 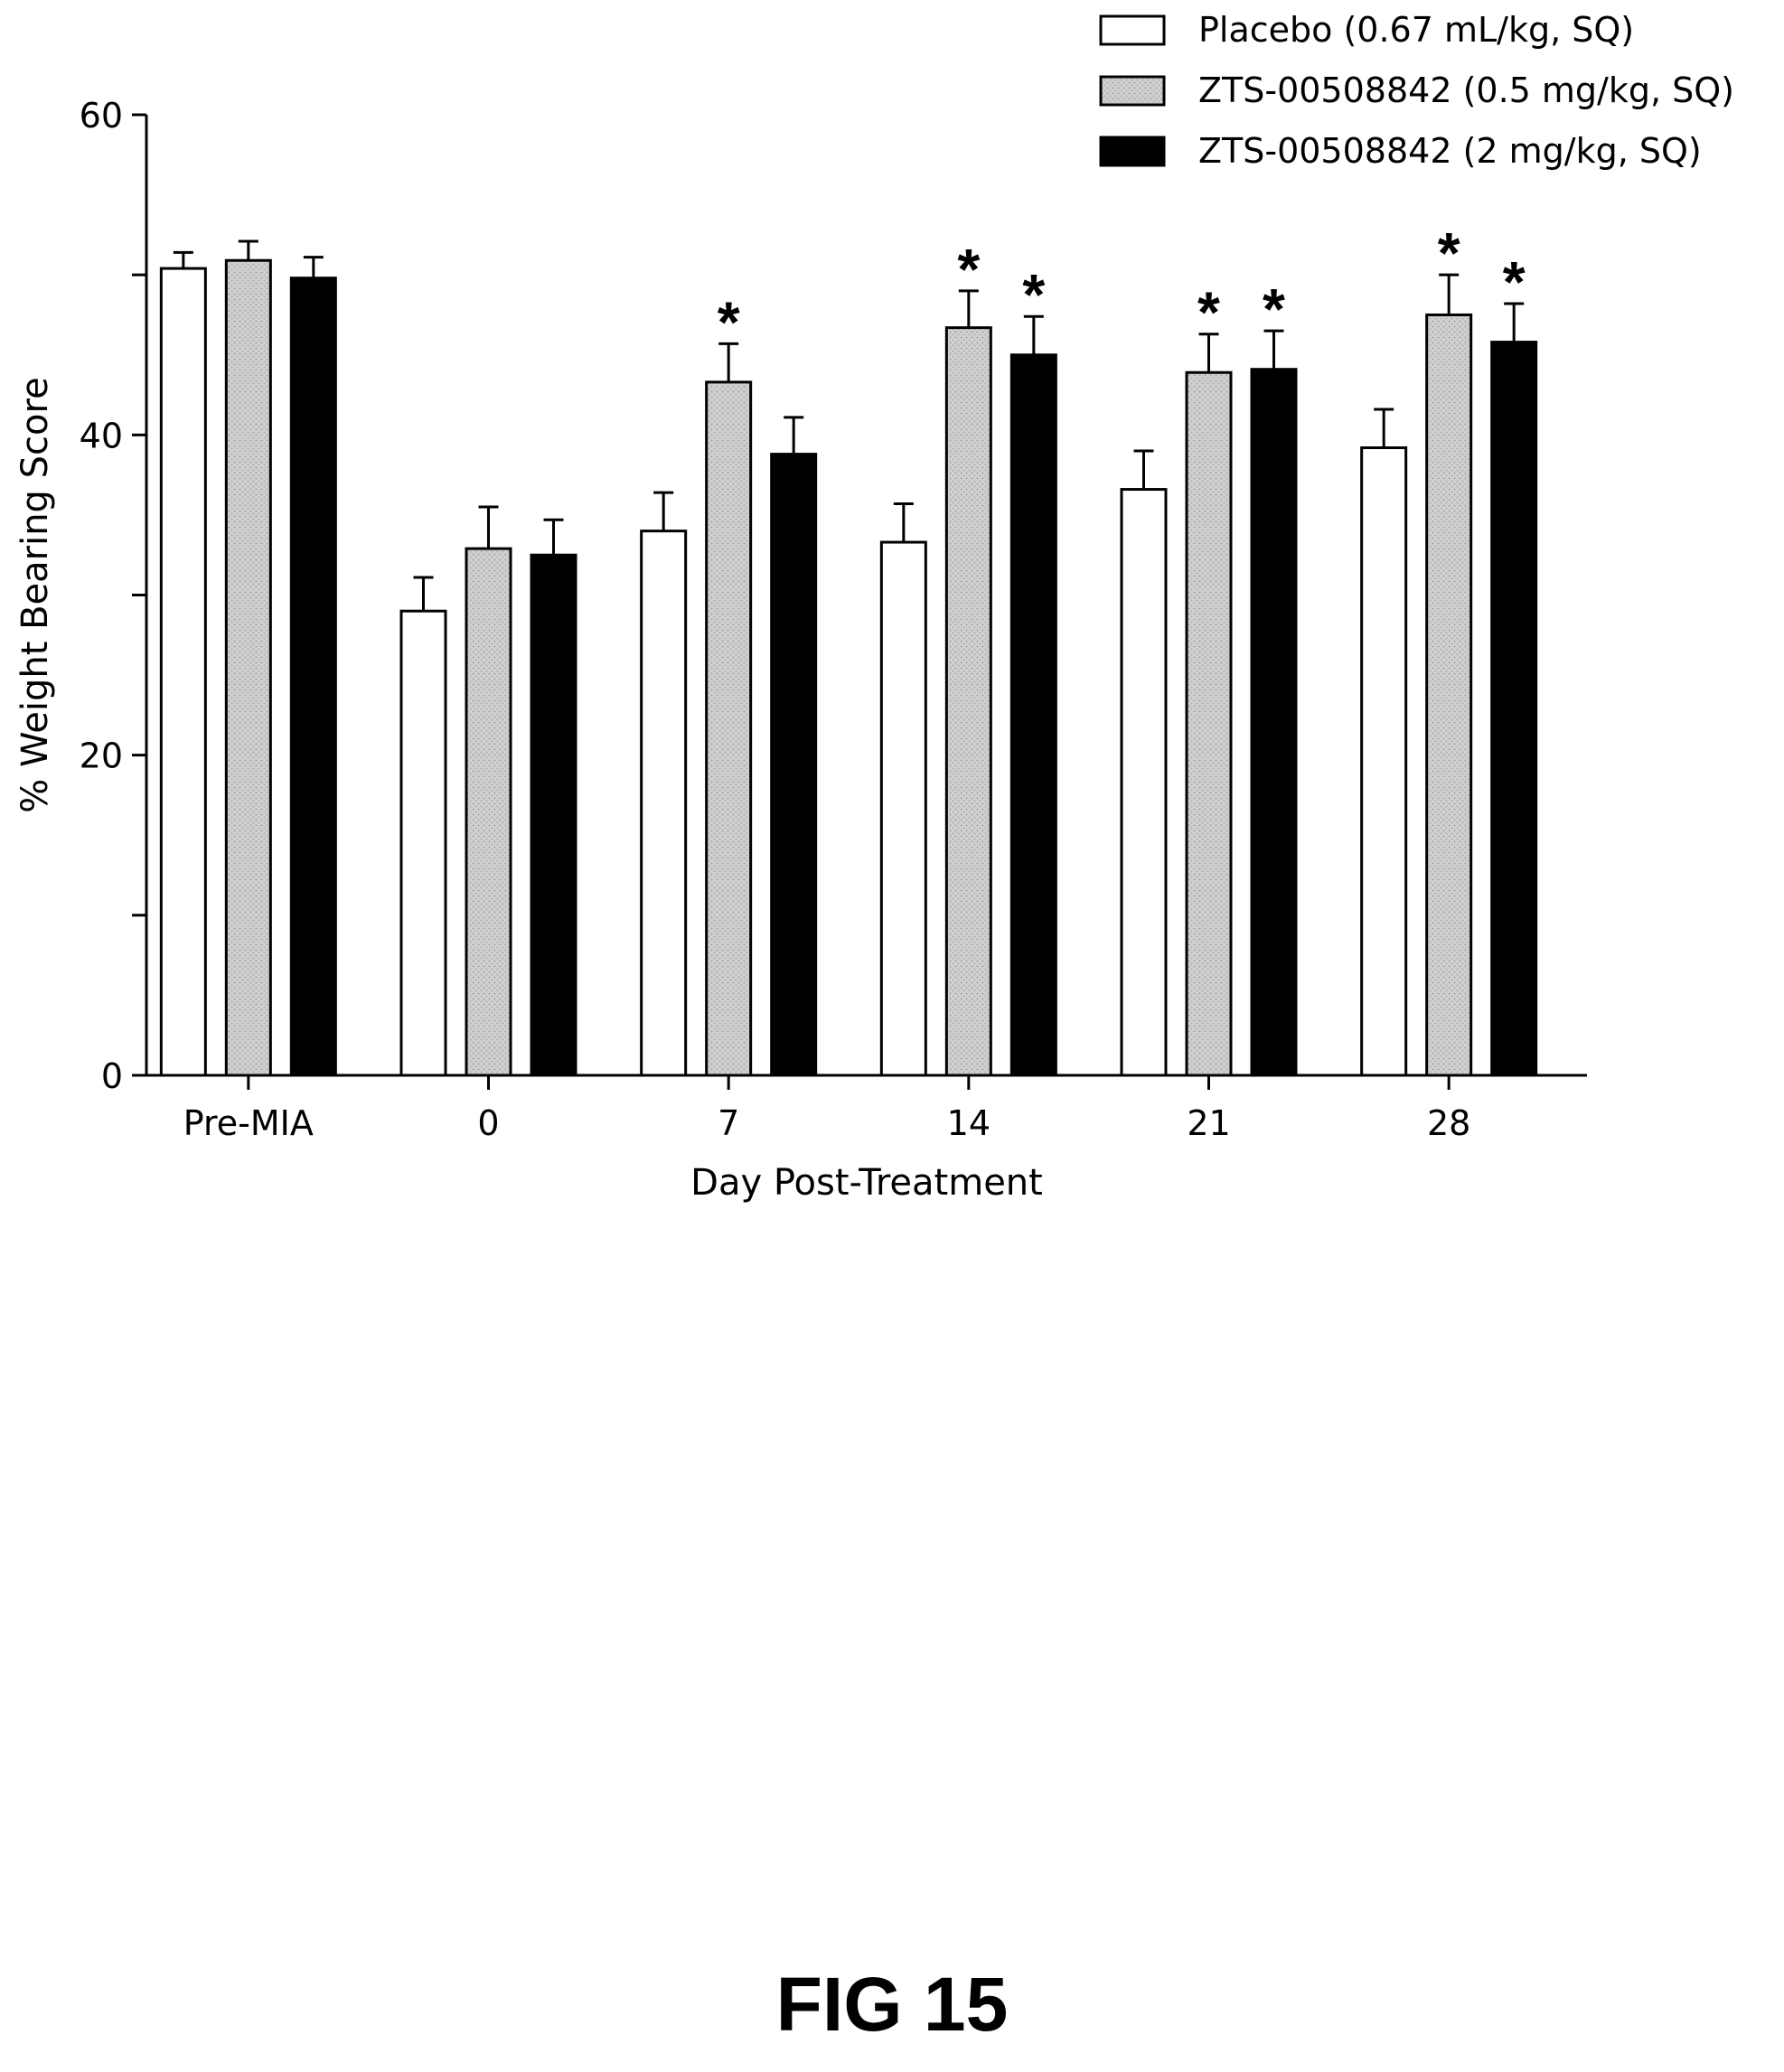 What do you see at coordinates (102, 435) in the screenshot?
I see `y-tick-label: 40` at bounding box center [102, 435].